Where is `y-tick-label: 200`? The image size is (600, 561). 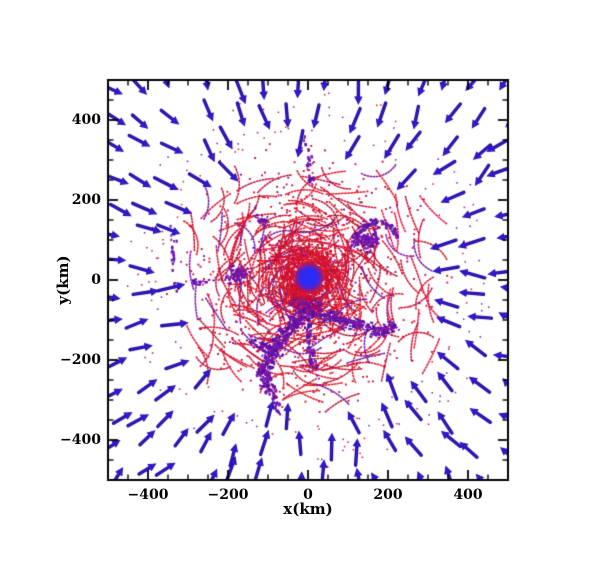 y-tick-label: 200 is located at coordinates (86, 200).